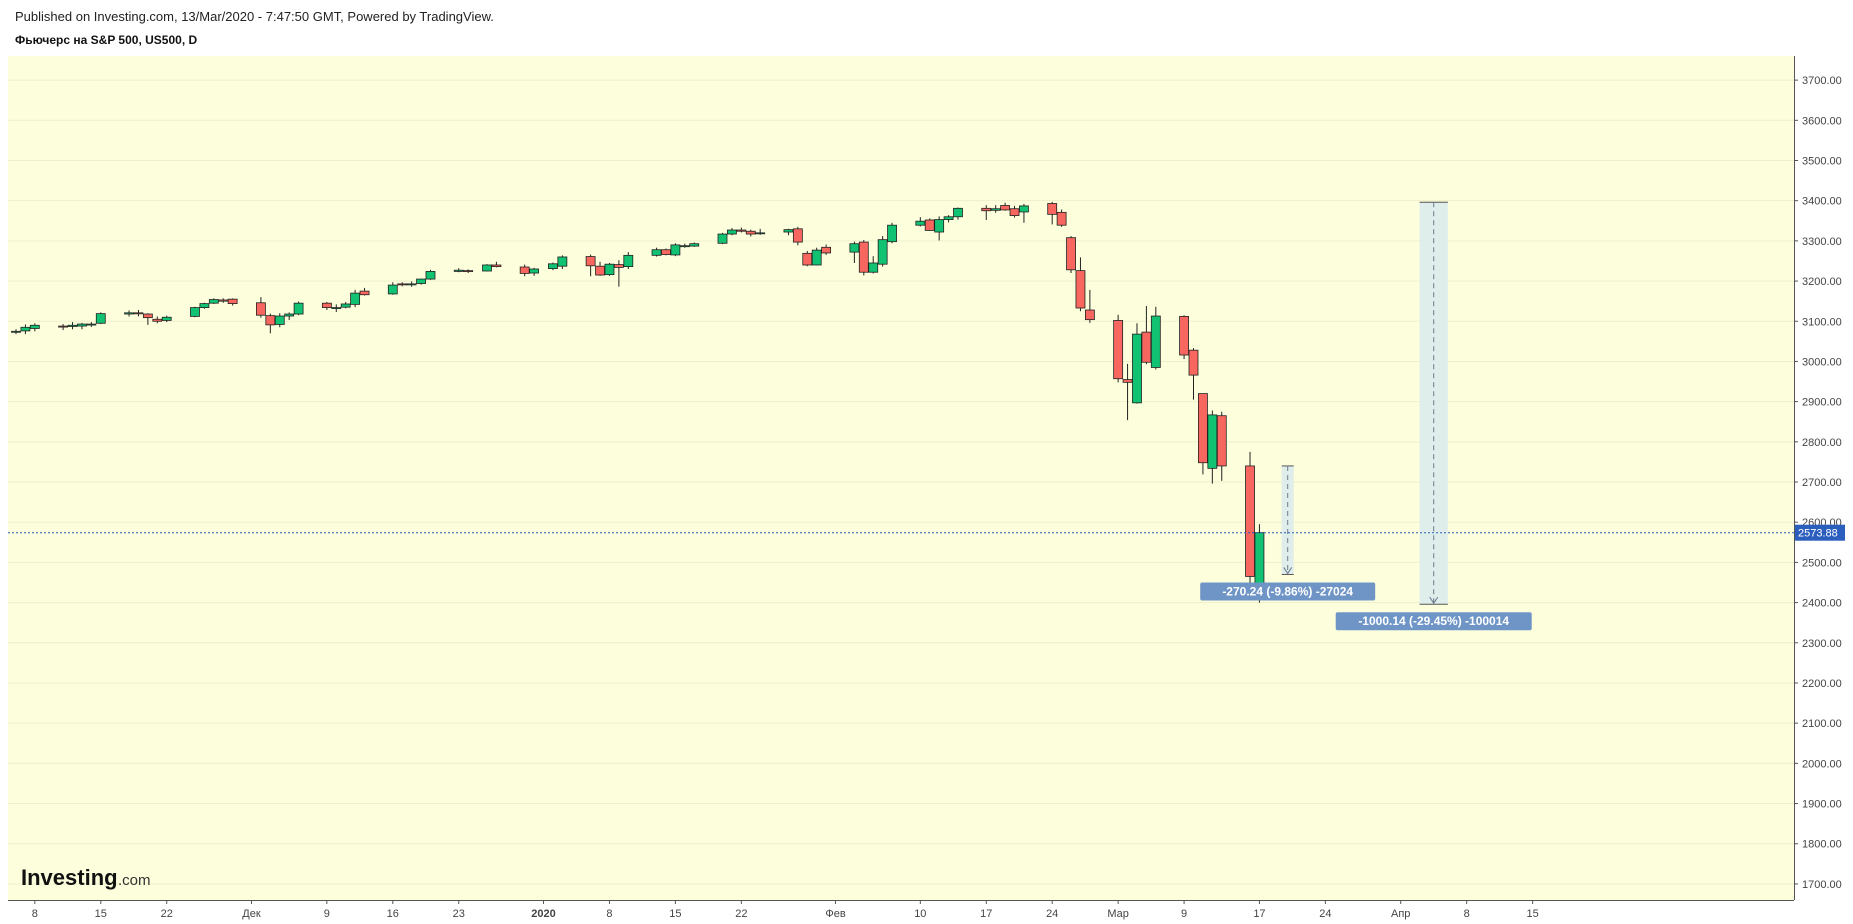 The image size is (1853, 924). What do you see at coordinates (1822, 282) in the screenshot?
I see `price-tick-label: 3200.00` at bounding box center [1822, 282].